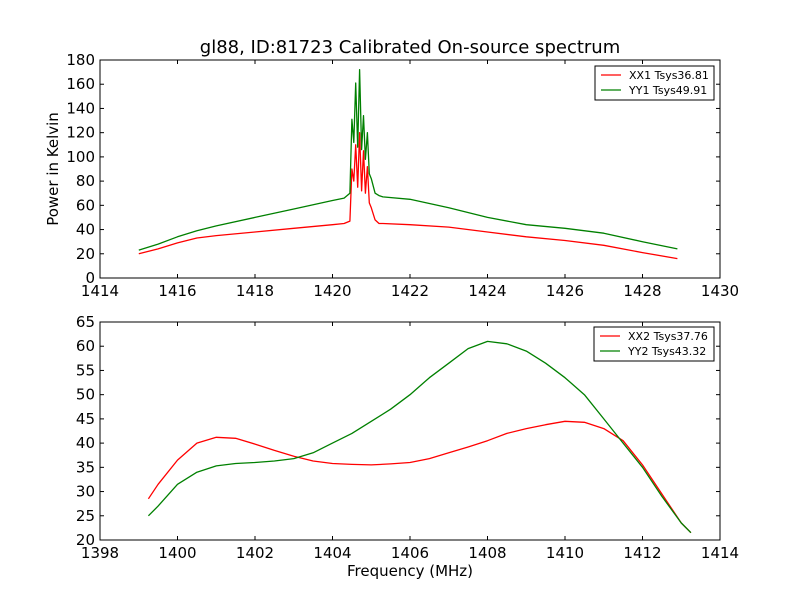  I want to click on top-y-tick-label: 20, so click(85, 254).